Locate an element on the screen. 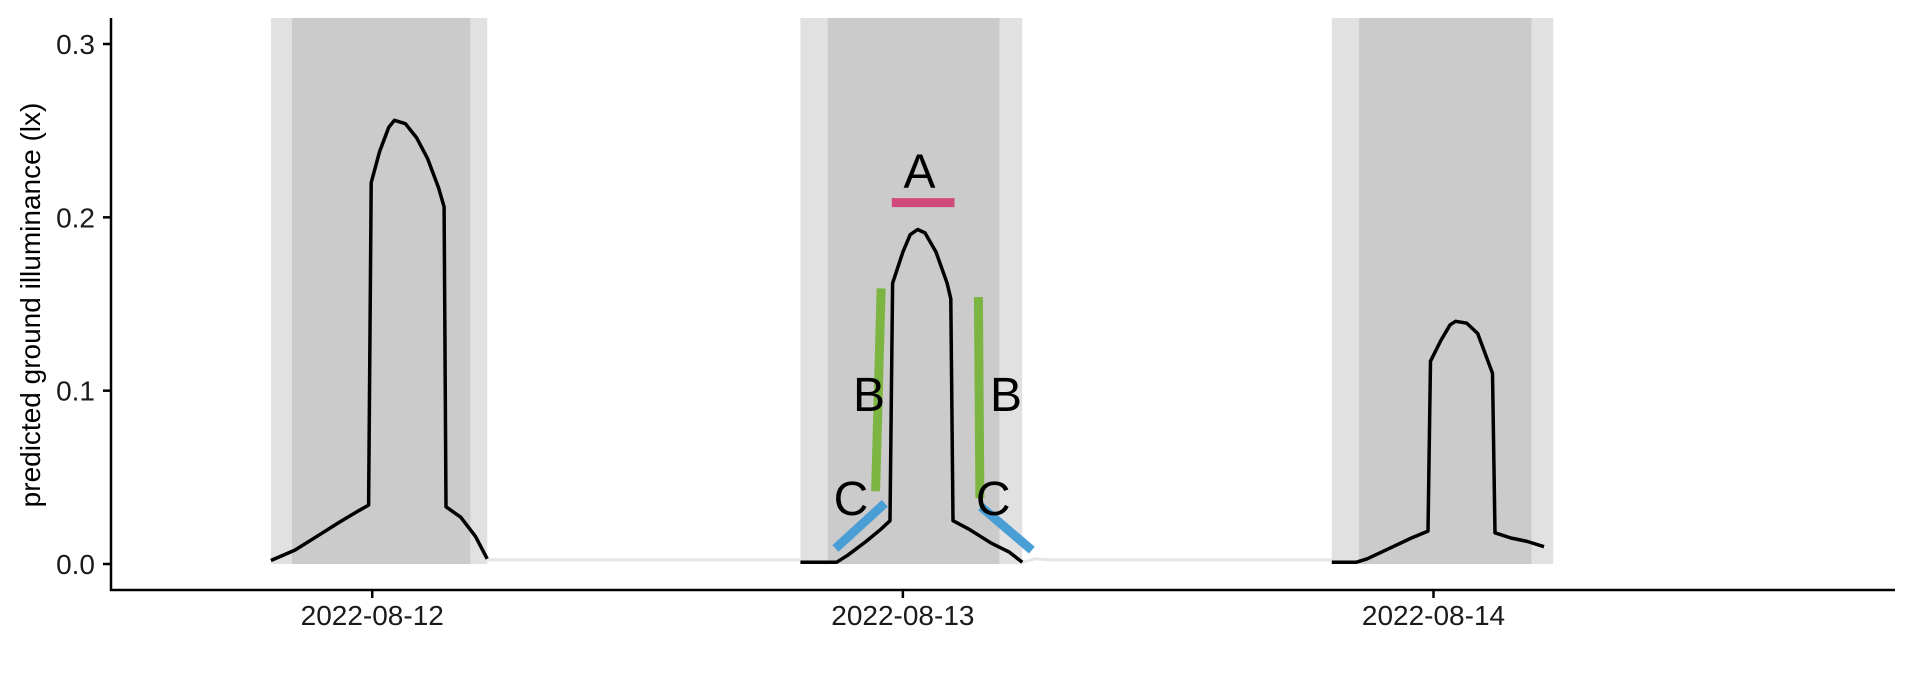 This screenshot has width=1912, height=678. y-axis-title: predicted ground illuminance (lx) is located at coordinates (30, 305).